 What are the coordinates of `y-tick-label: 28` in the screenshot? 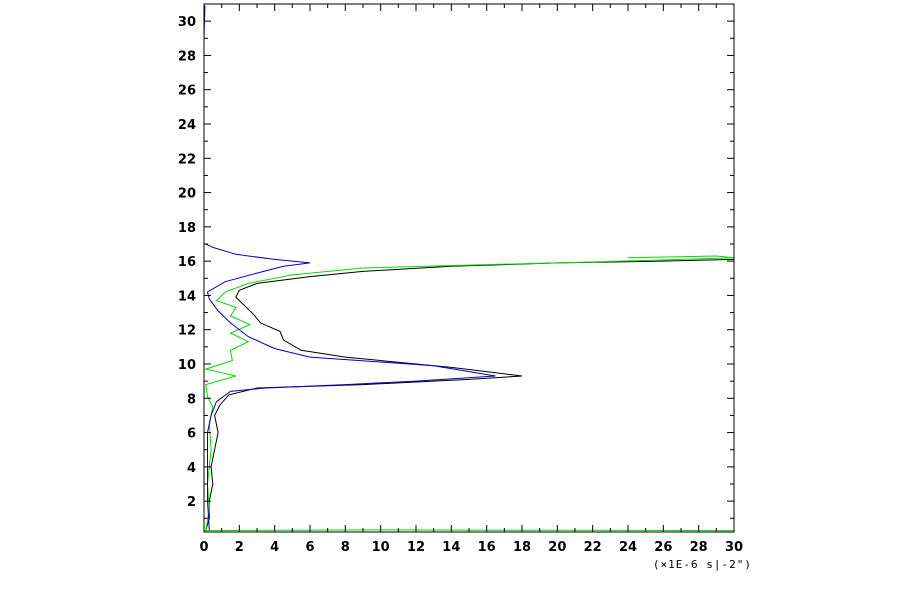 It's located at (187, 56).